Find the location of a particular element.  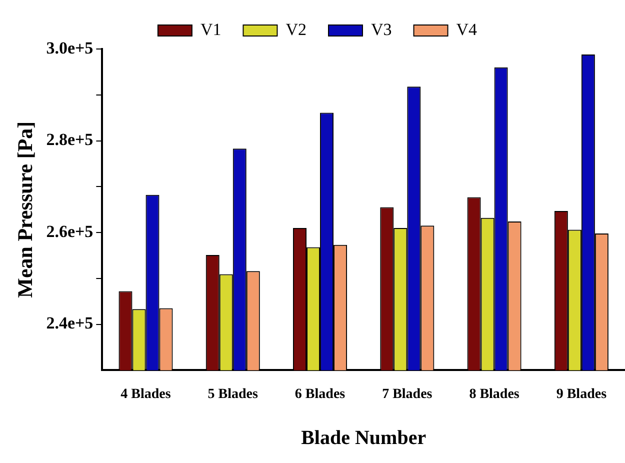

x-tick-label: 9 Blades is located at coordinates (582, 394).